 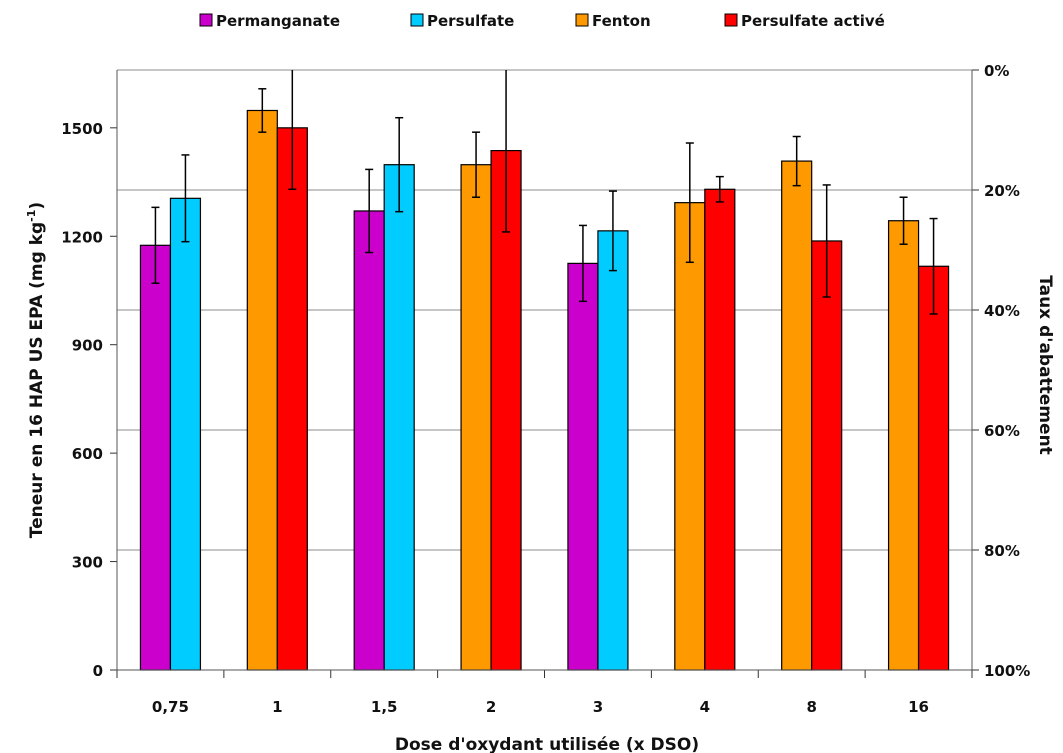 I want to click on x-tick-label: 1,5, so click(x=384, y=707).